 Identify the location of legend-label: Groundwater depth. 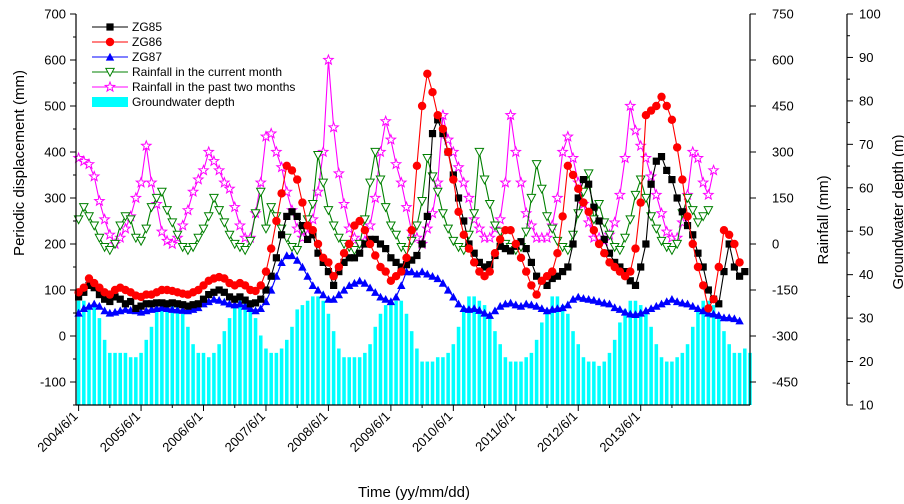
(183, 102).